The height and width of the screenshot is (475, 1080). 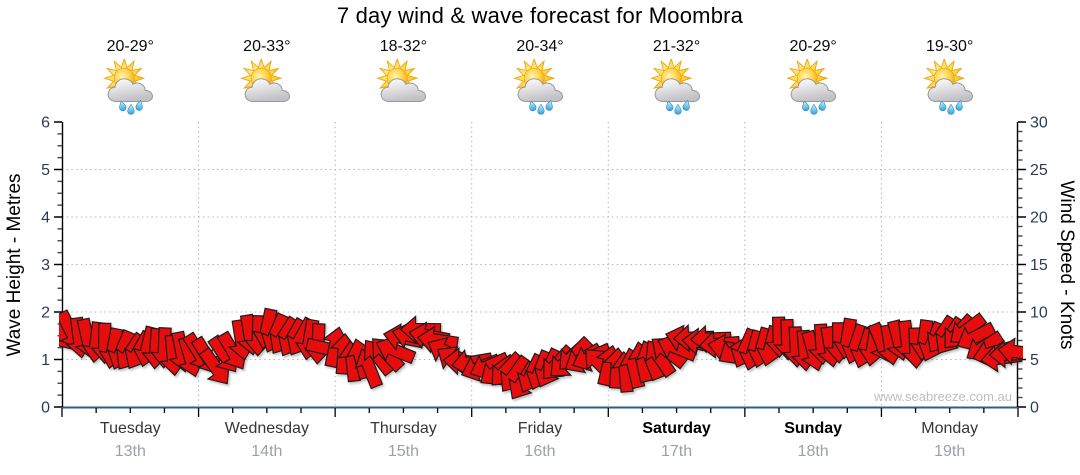 What do you see at coordinates (540, 46) in the screenshot?
I see `day-temp-range: 20-34°` at bounding box center [540, 46].